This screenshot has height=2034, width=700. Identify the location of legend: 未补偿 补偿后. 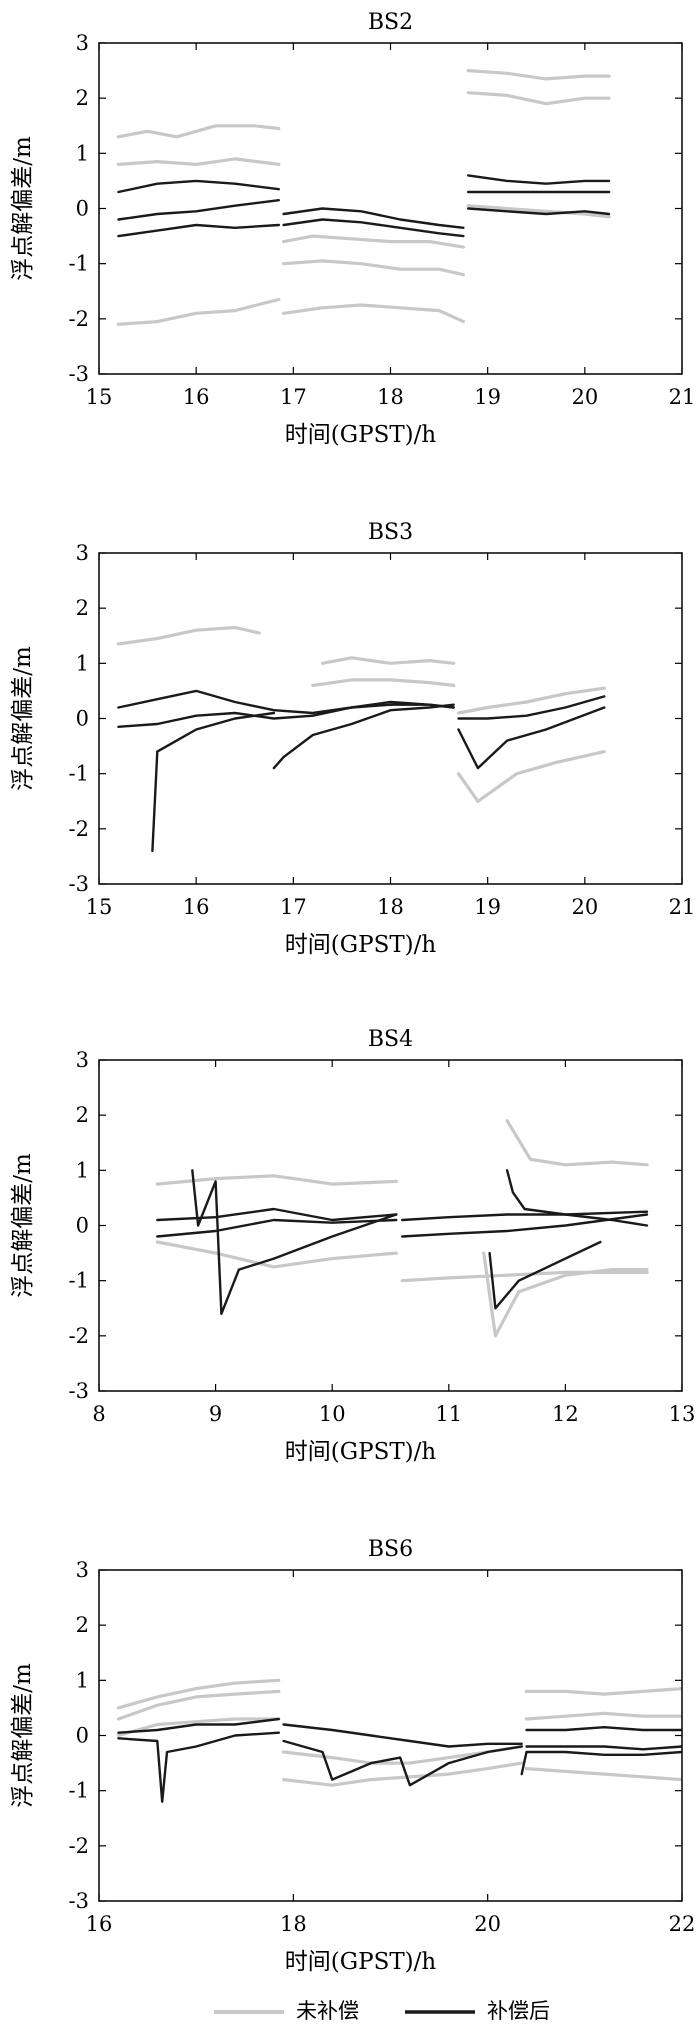
(382, 2011).